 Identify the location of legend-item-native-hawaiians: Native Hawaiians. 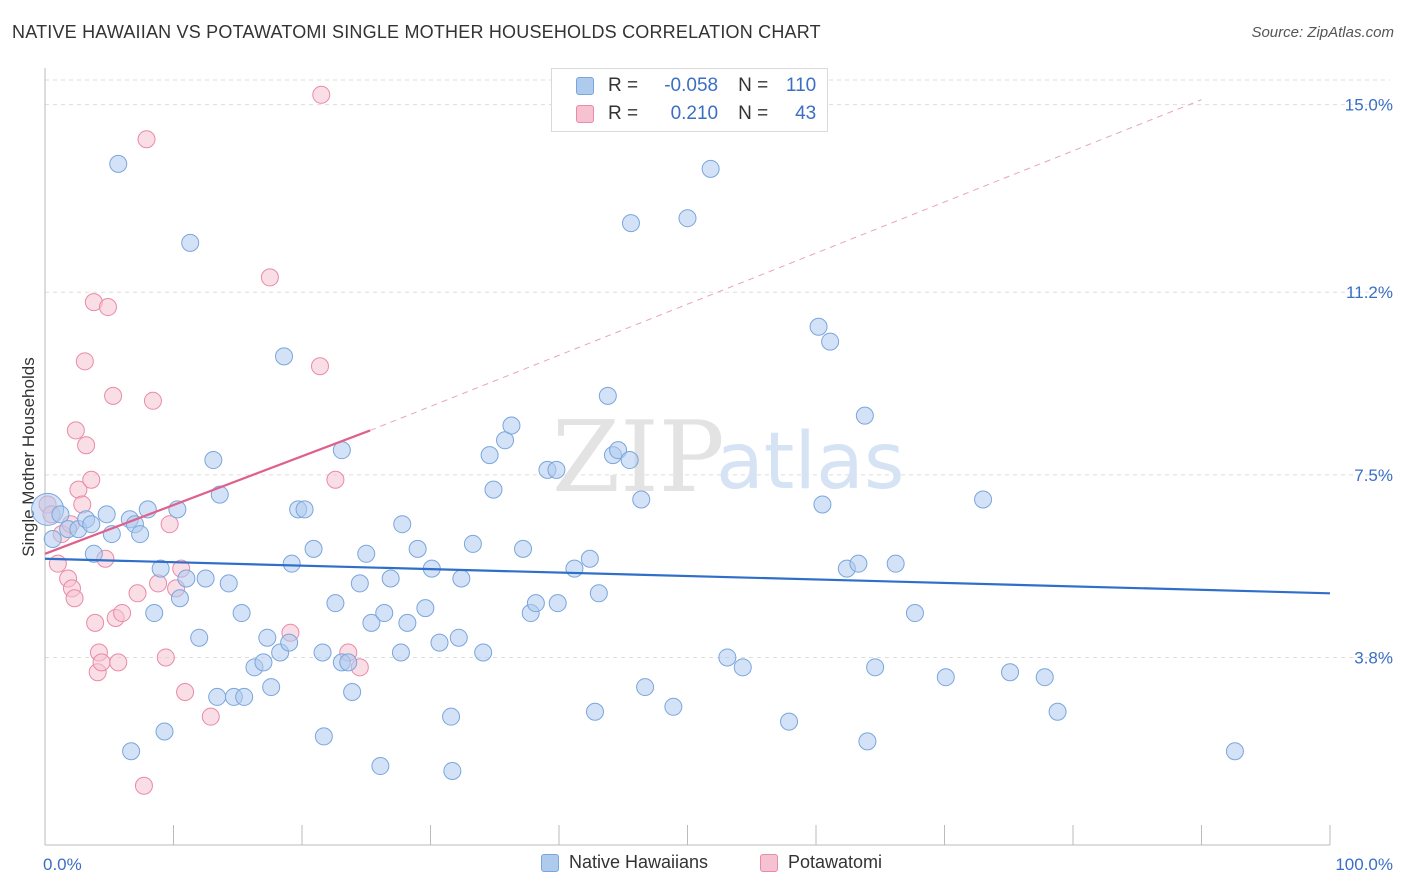
(624, 862).